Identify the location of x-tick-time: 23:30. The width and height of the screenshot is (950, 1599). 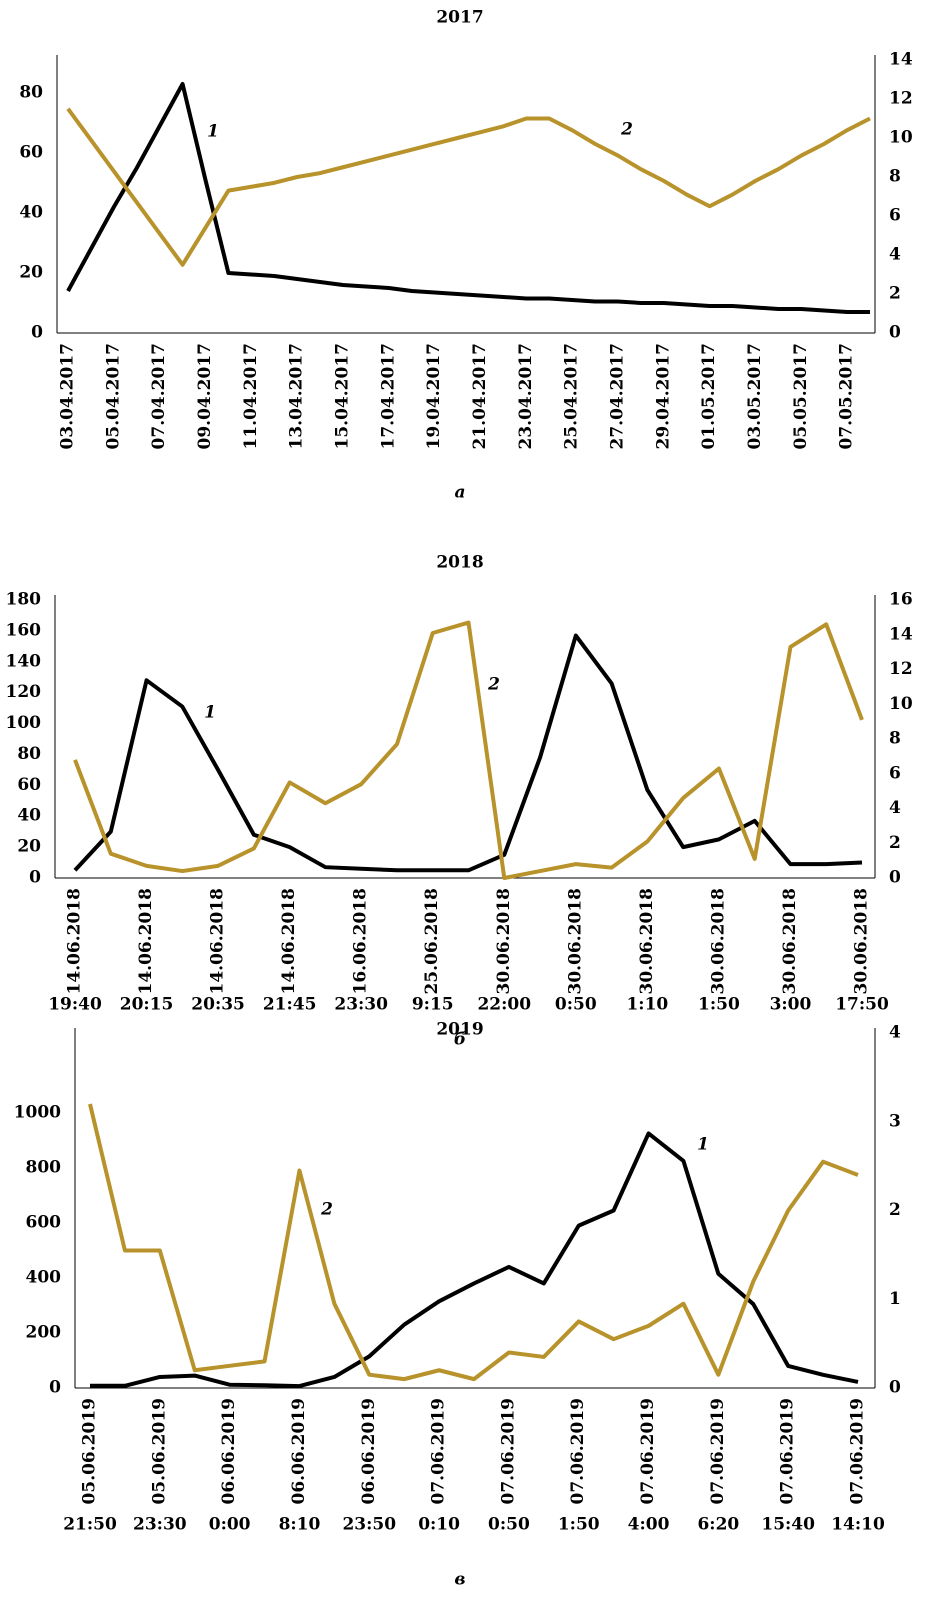
(160, 1525).